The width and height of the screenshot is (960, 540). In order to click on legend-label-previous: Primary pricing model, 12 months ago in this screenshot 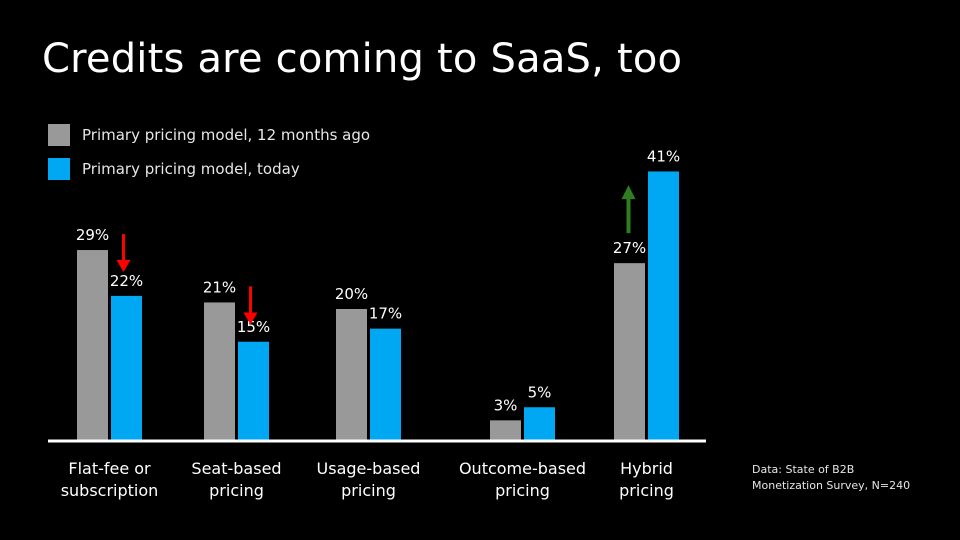, I will do `click(226, 135)`.